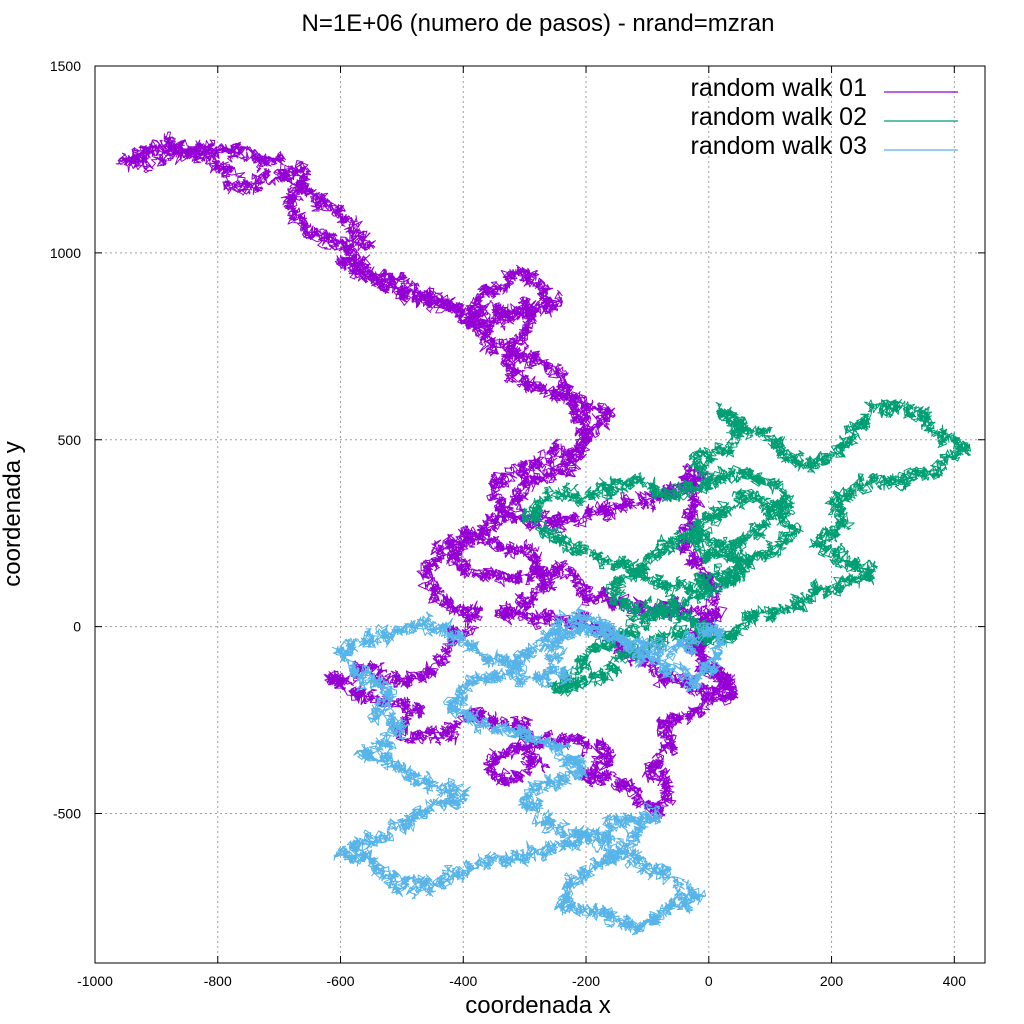 Image resolution: width=1024 pixels, height=1024 pixels. Describe the element at coordinates (67, 814) in the screenshot. I see `y-tick-label: -500` at that location.